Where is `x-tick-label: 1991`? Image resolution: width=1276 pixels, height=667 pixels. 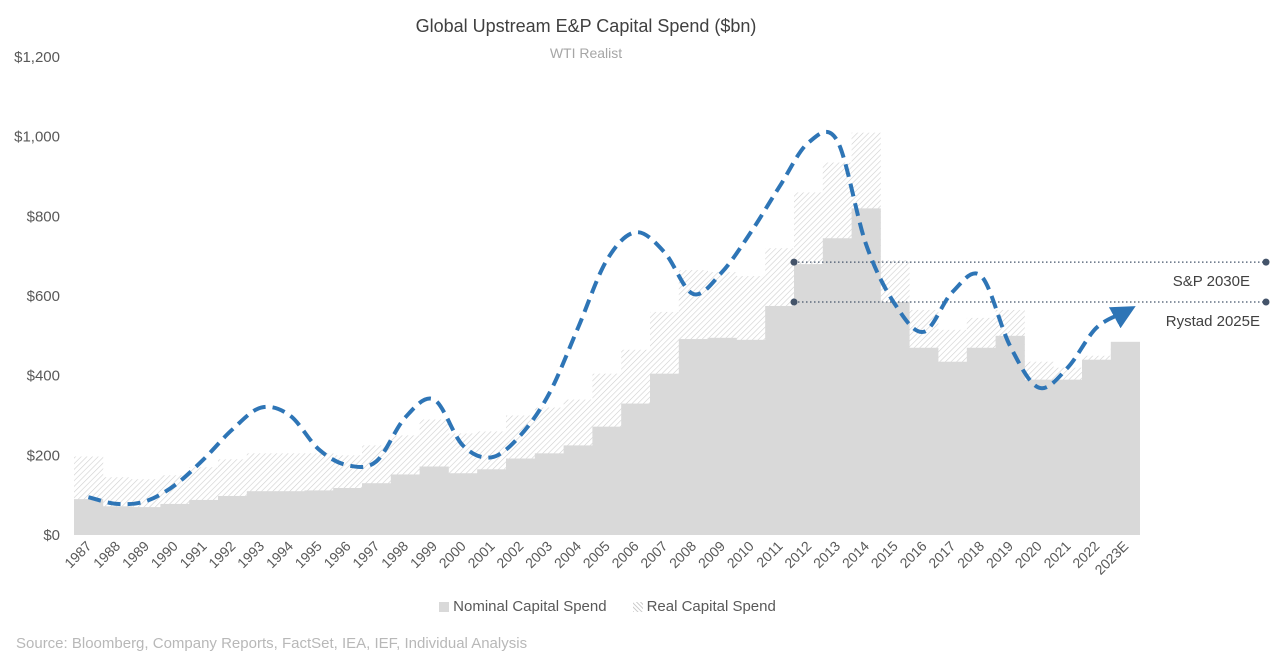
x-tick-label: 1991 is located at coordinates (192, 554).